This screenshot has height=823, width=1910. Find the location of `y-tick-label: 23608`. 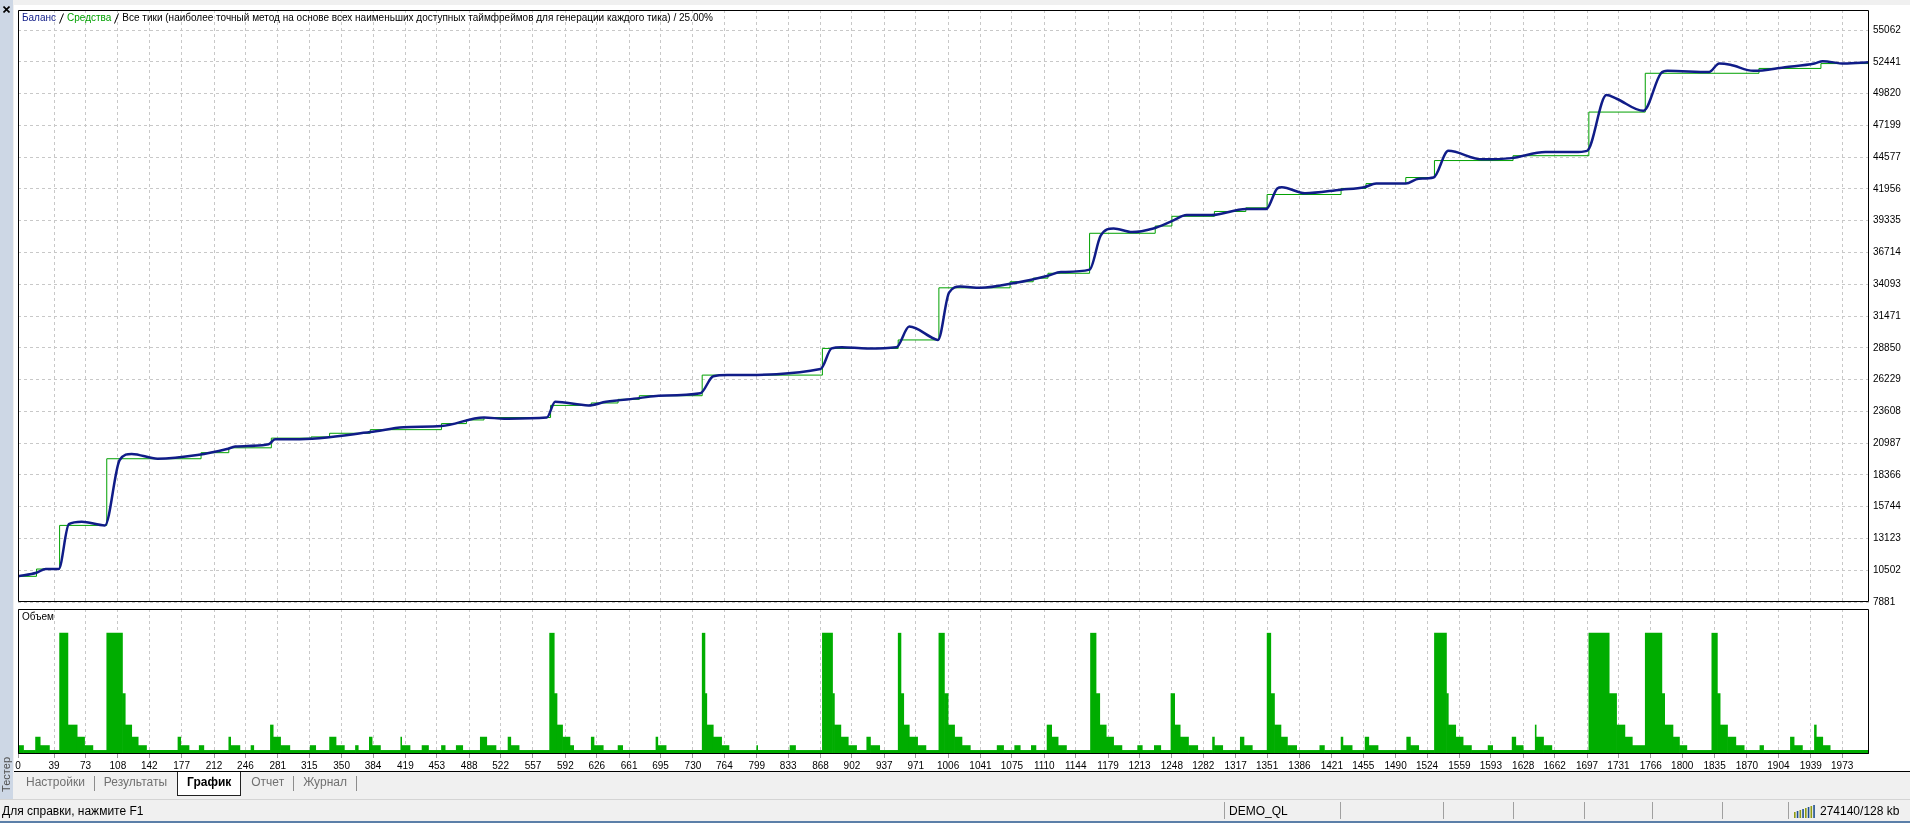

y-tick-label: 23608 is located at coordinates (1887, 411).